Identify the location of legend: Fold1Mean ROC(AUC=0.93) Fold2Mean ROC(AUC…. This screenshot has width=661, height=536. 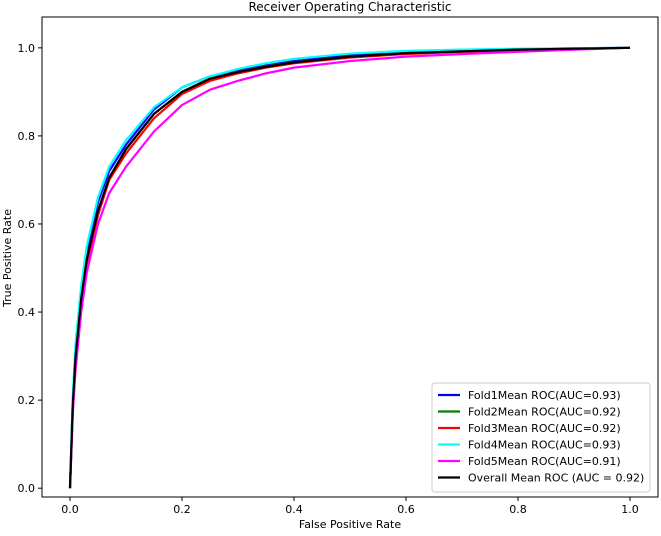
(541, 437).